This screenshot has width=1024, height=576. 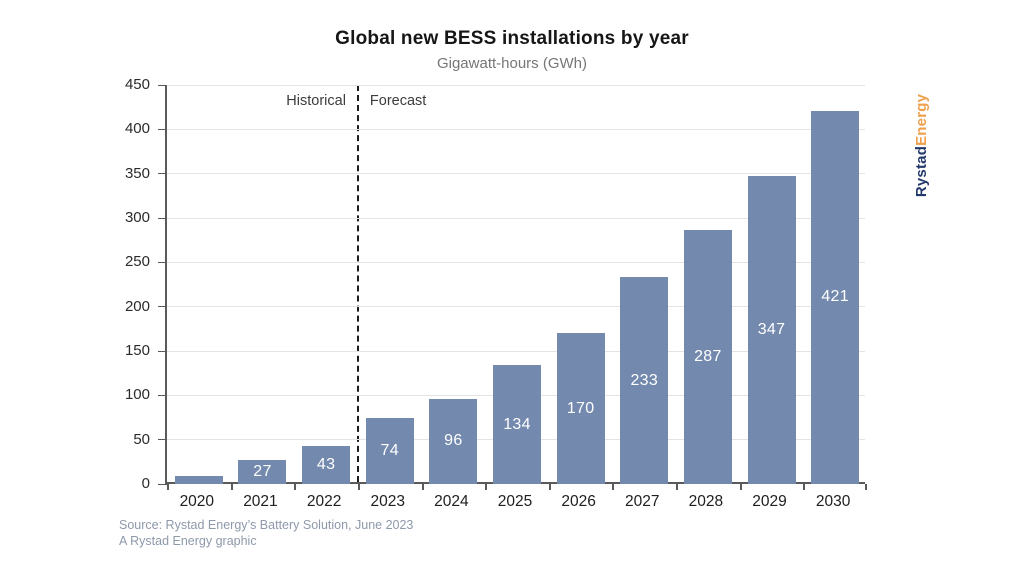 What do you see at coordinates (512, 38) in the screenshot?
I see `chart-title: Global new BESS installations by year` at bounding box center [512, 38].